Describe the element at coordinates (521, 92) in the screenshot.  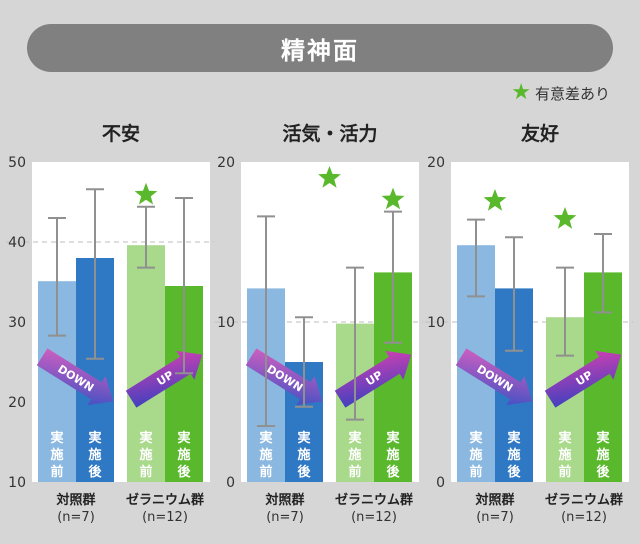
I see `star-icon: ★` at that location.